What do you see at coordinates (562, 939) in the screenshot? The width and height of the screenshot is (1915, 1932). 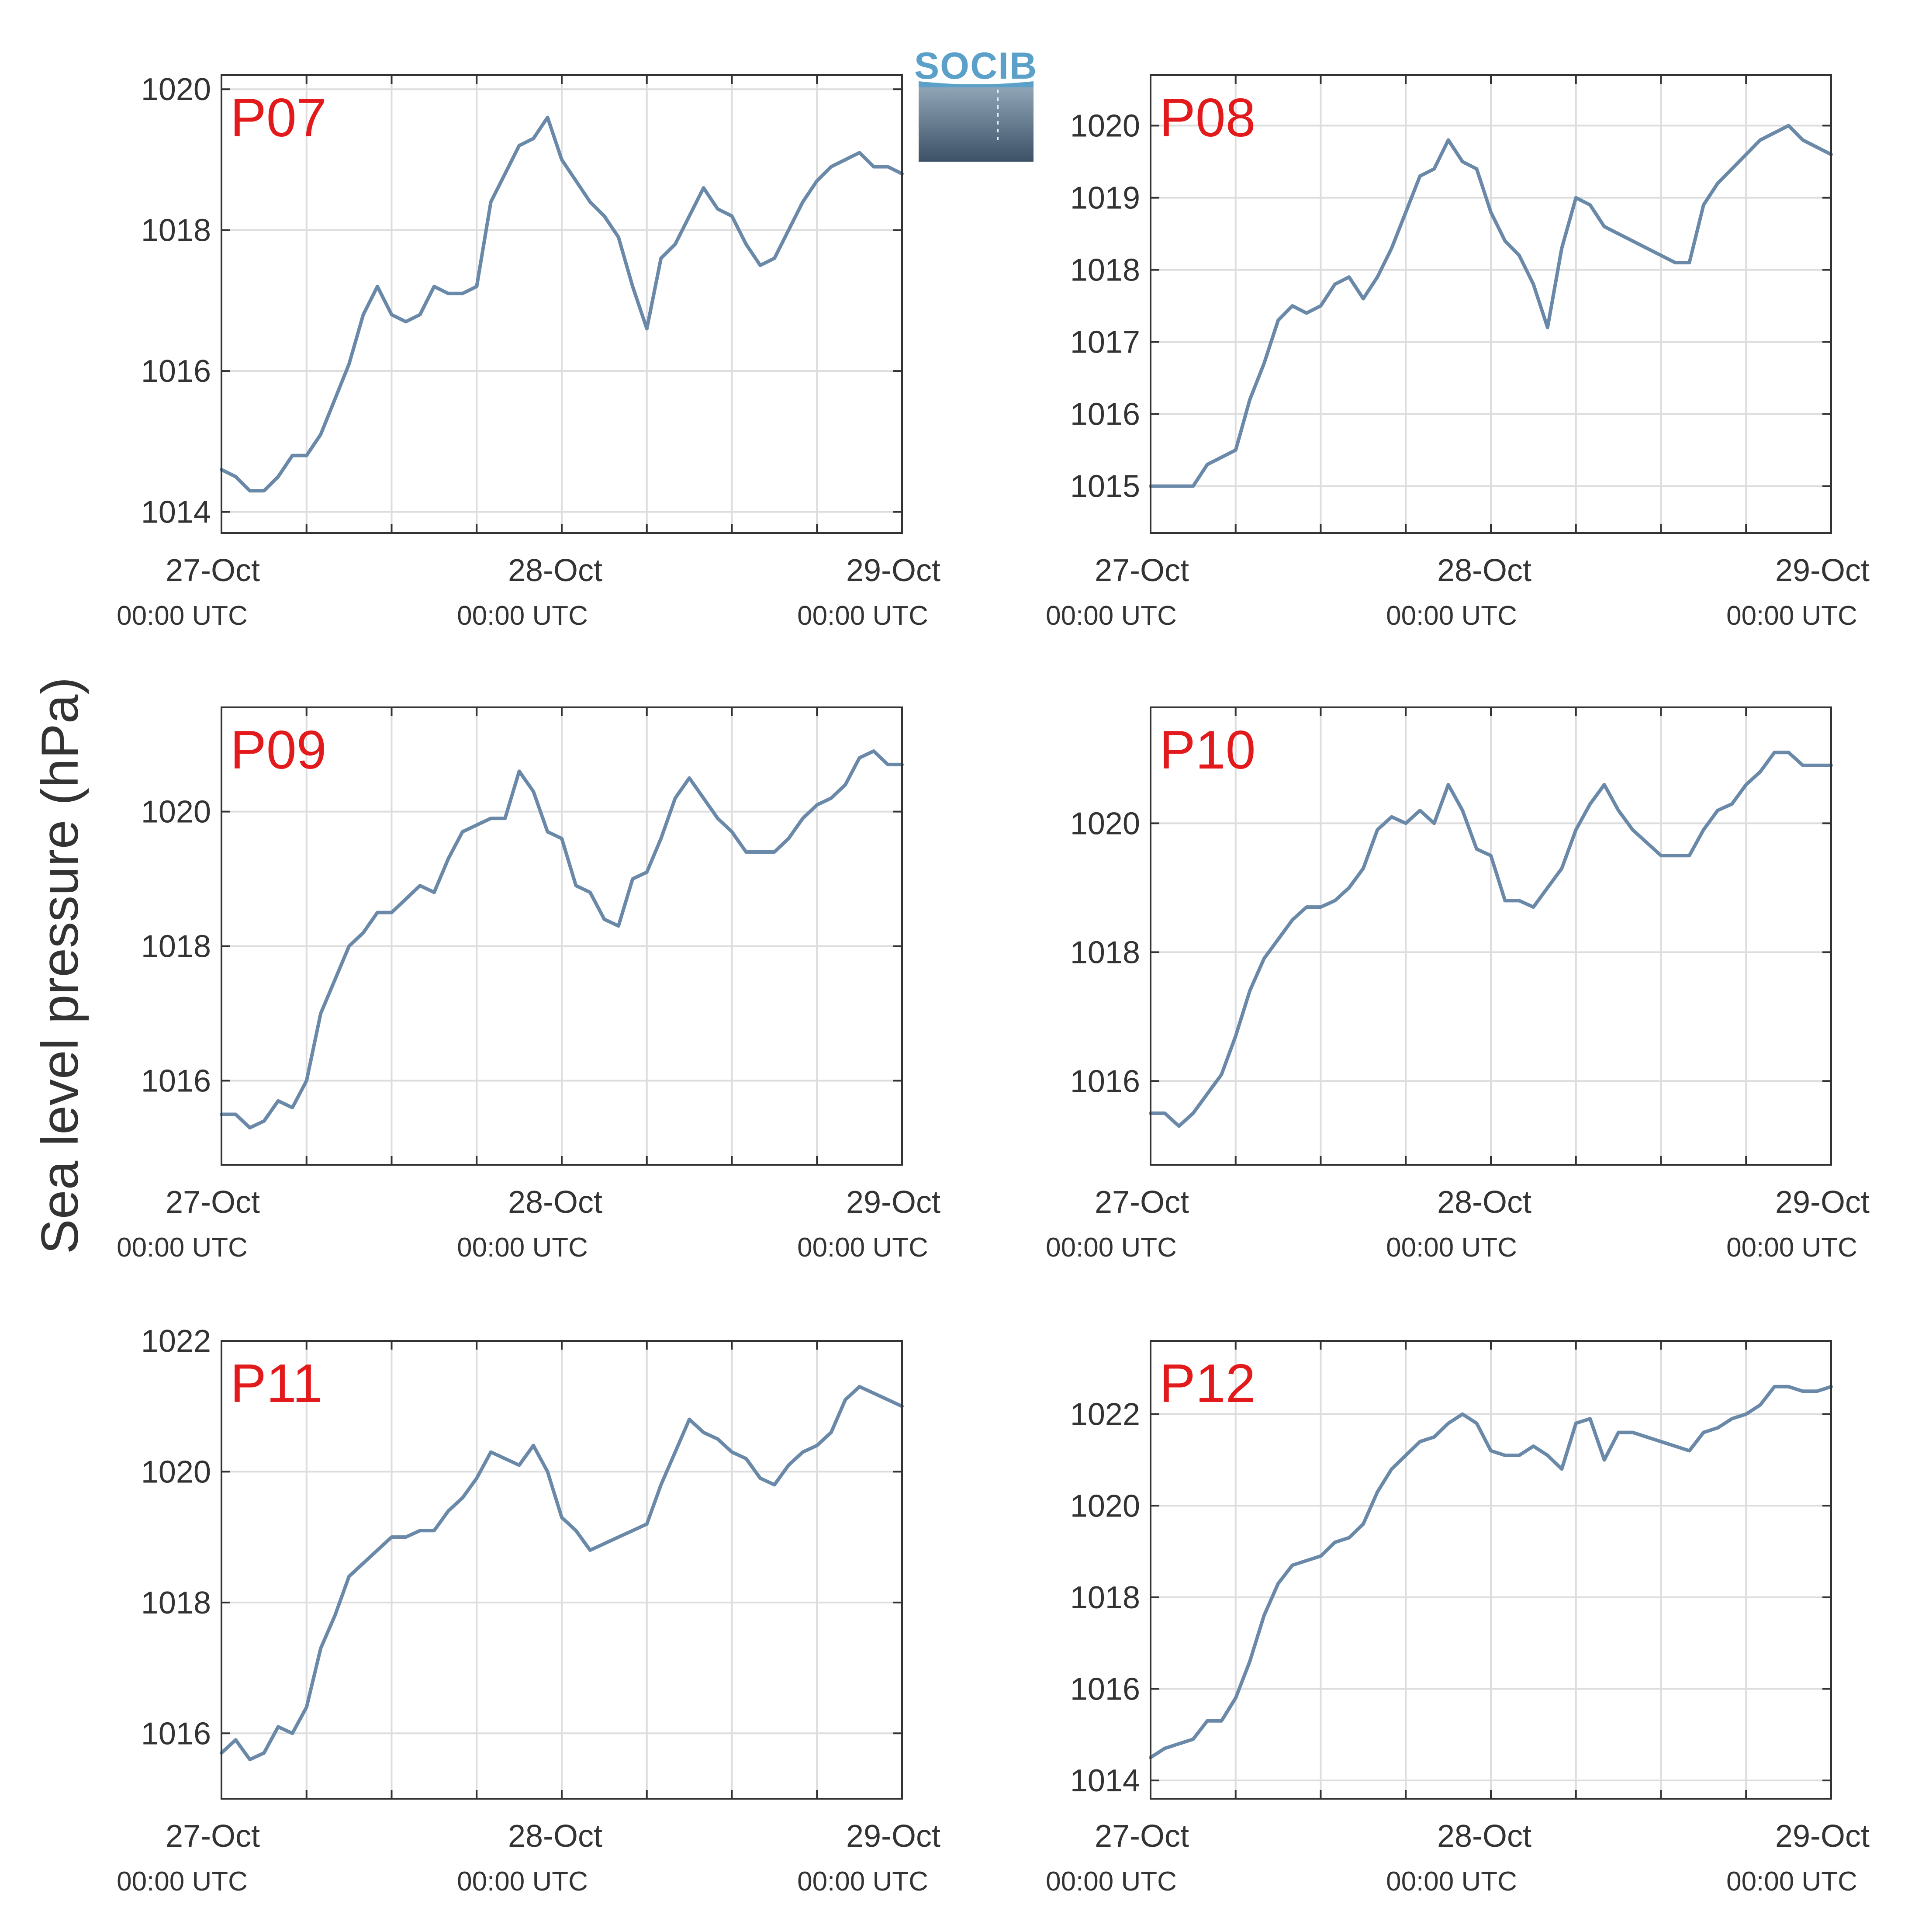 I see `series-line-p09` at bounding box center [562, 939].